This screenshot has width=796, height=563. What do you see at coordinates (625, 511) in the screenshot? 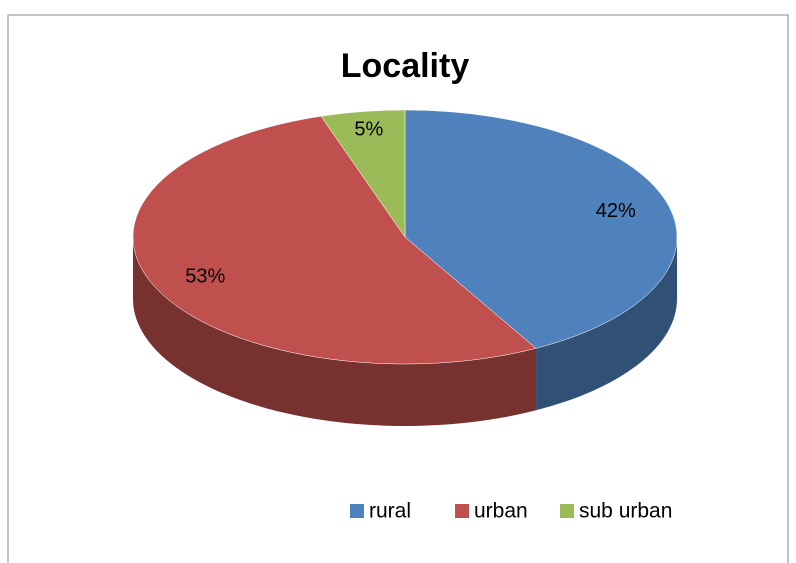
I see `legend-label: sub urban` at bounding box center [625, 511].